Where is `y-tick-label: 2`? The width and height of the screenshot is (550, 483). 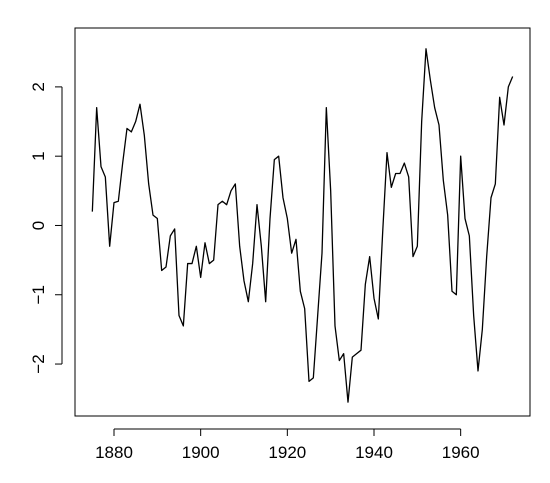
y-tick-label: 2 is located at coordinates (38, 86).